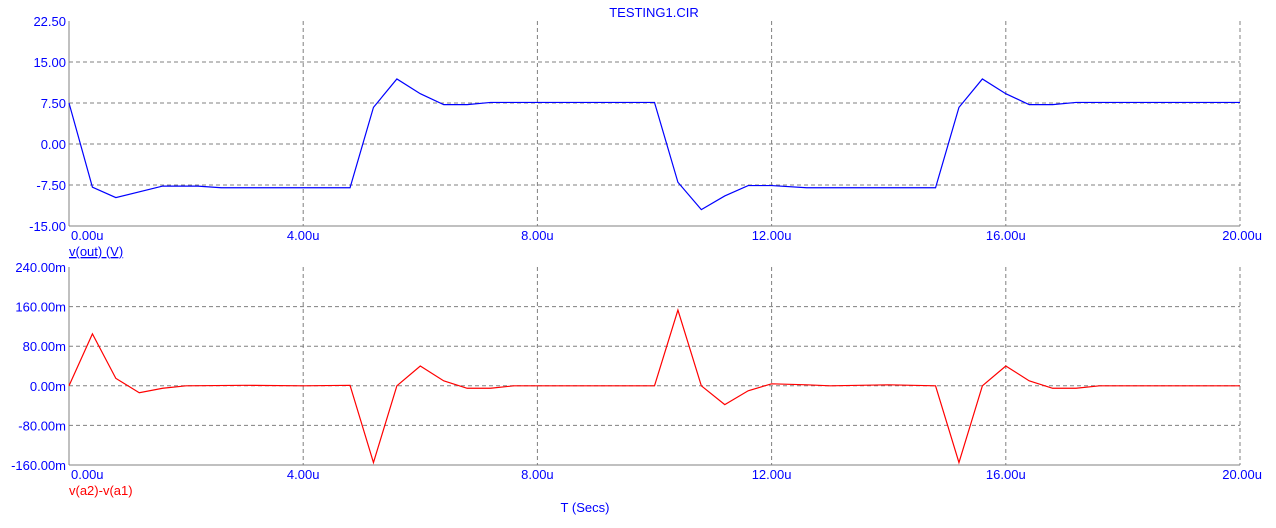 The height and width of the screenshot is (528, 1276). Describe the element at coordinates (585, 507) in the screenshot. I see `x-axis-title: T (Secs)` at that location.